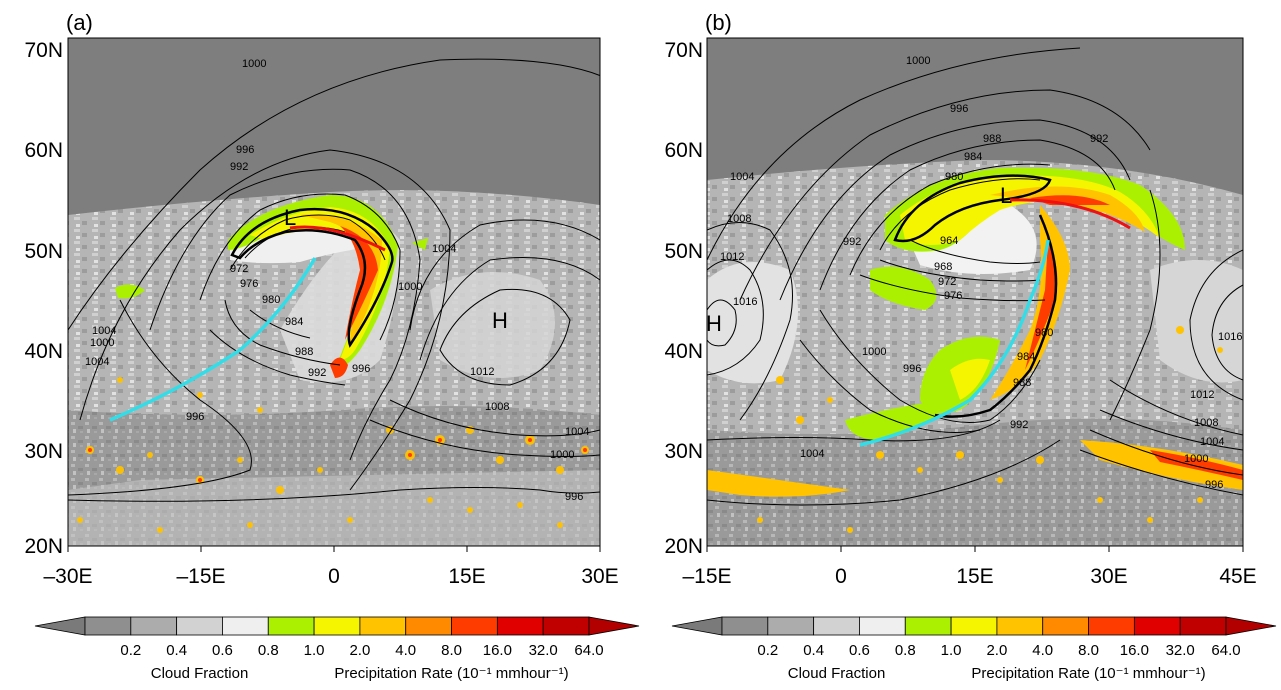 Image resolution: width=1281 pixels, height=690 pixels. I want to click on svg-text: 976, so click(249, 284).